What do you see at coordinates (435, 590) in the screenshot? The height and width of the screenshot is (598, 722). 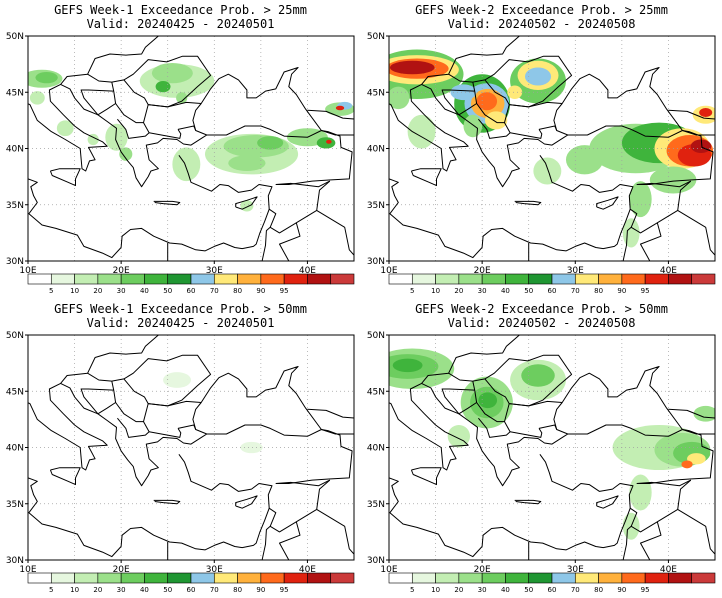 I see `colorbar-label: 10` at bounding box center [435, 590].